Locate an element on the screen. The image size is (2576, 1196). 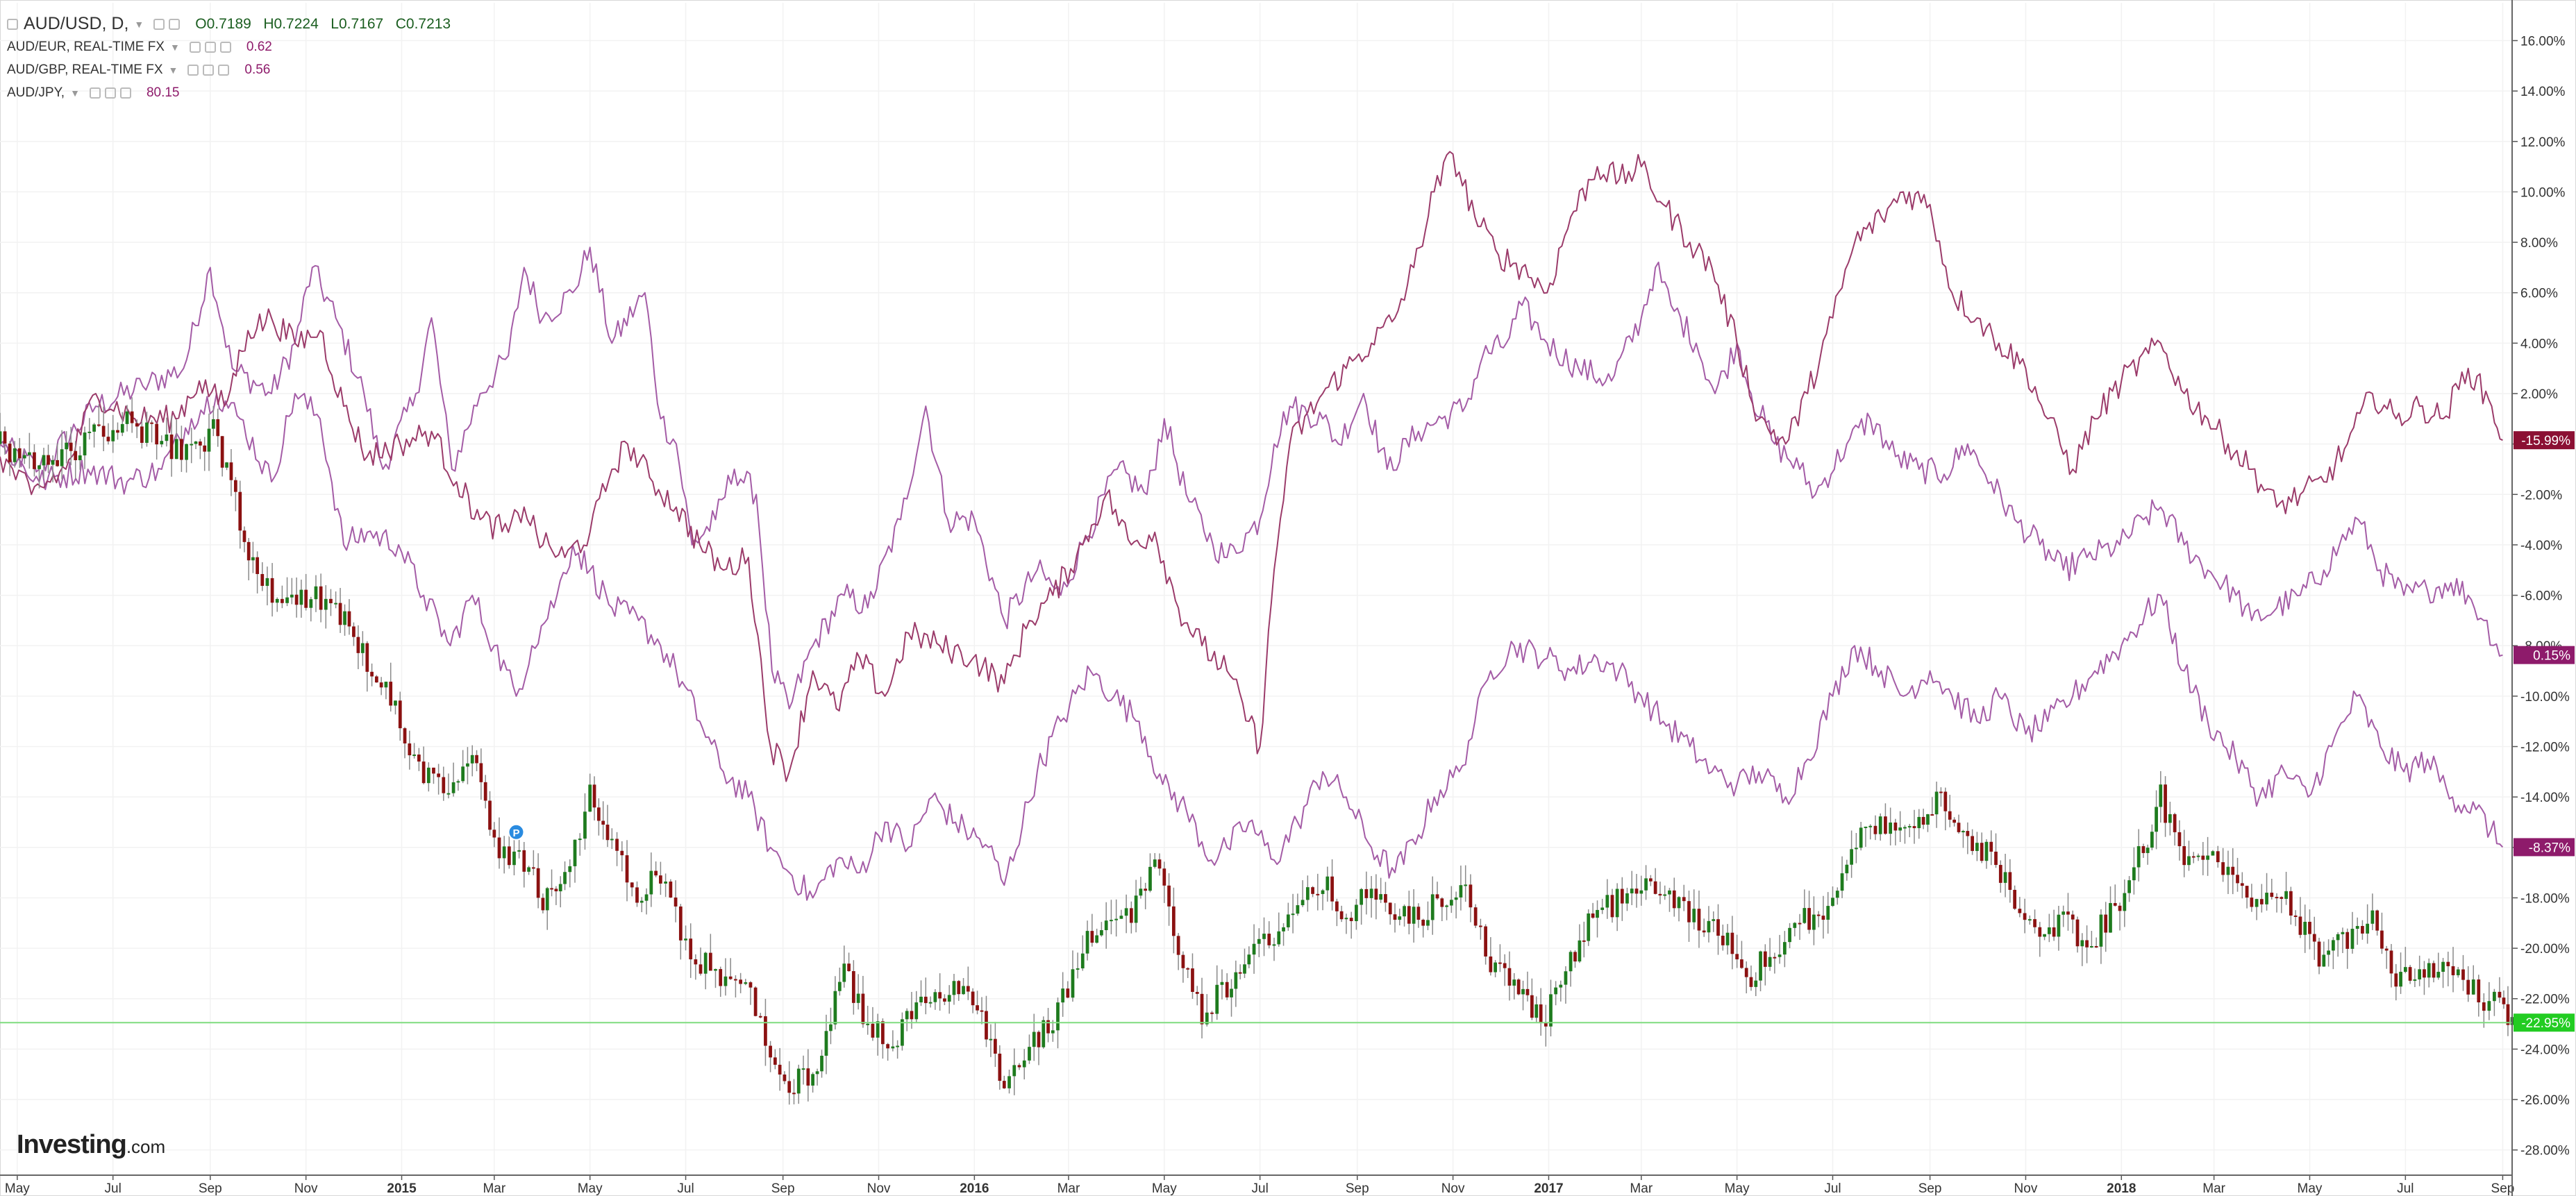
x-tick-label: May is located at coordinates (590, 1189).